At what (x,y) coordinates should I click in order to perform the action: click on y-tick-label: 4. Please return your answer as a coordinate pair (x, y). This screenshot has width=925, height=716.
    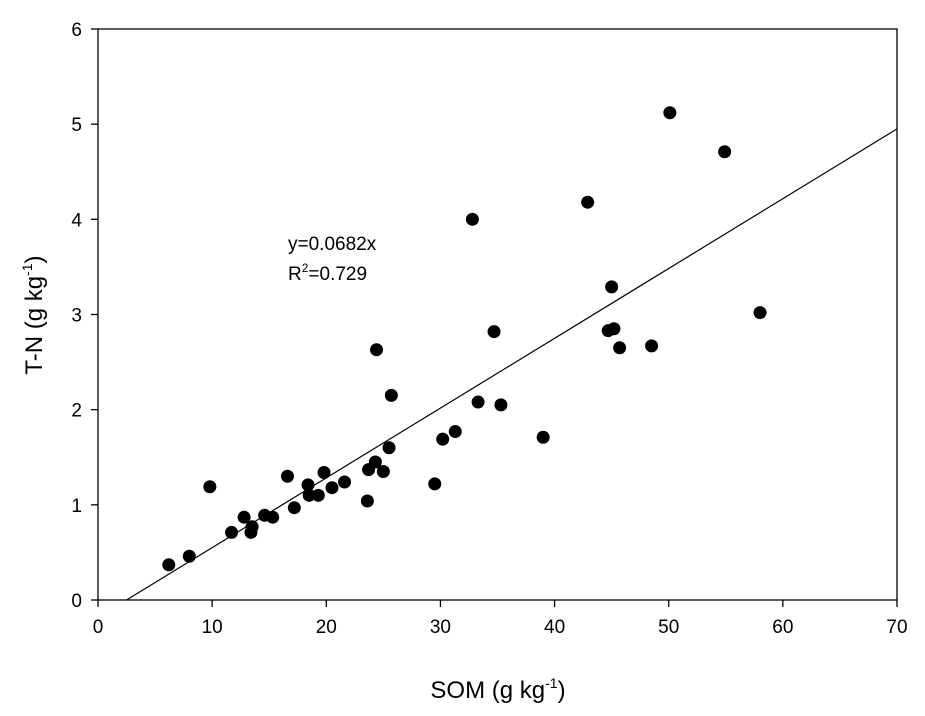
    Looking at the image, I should click on (76, 220).